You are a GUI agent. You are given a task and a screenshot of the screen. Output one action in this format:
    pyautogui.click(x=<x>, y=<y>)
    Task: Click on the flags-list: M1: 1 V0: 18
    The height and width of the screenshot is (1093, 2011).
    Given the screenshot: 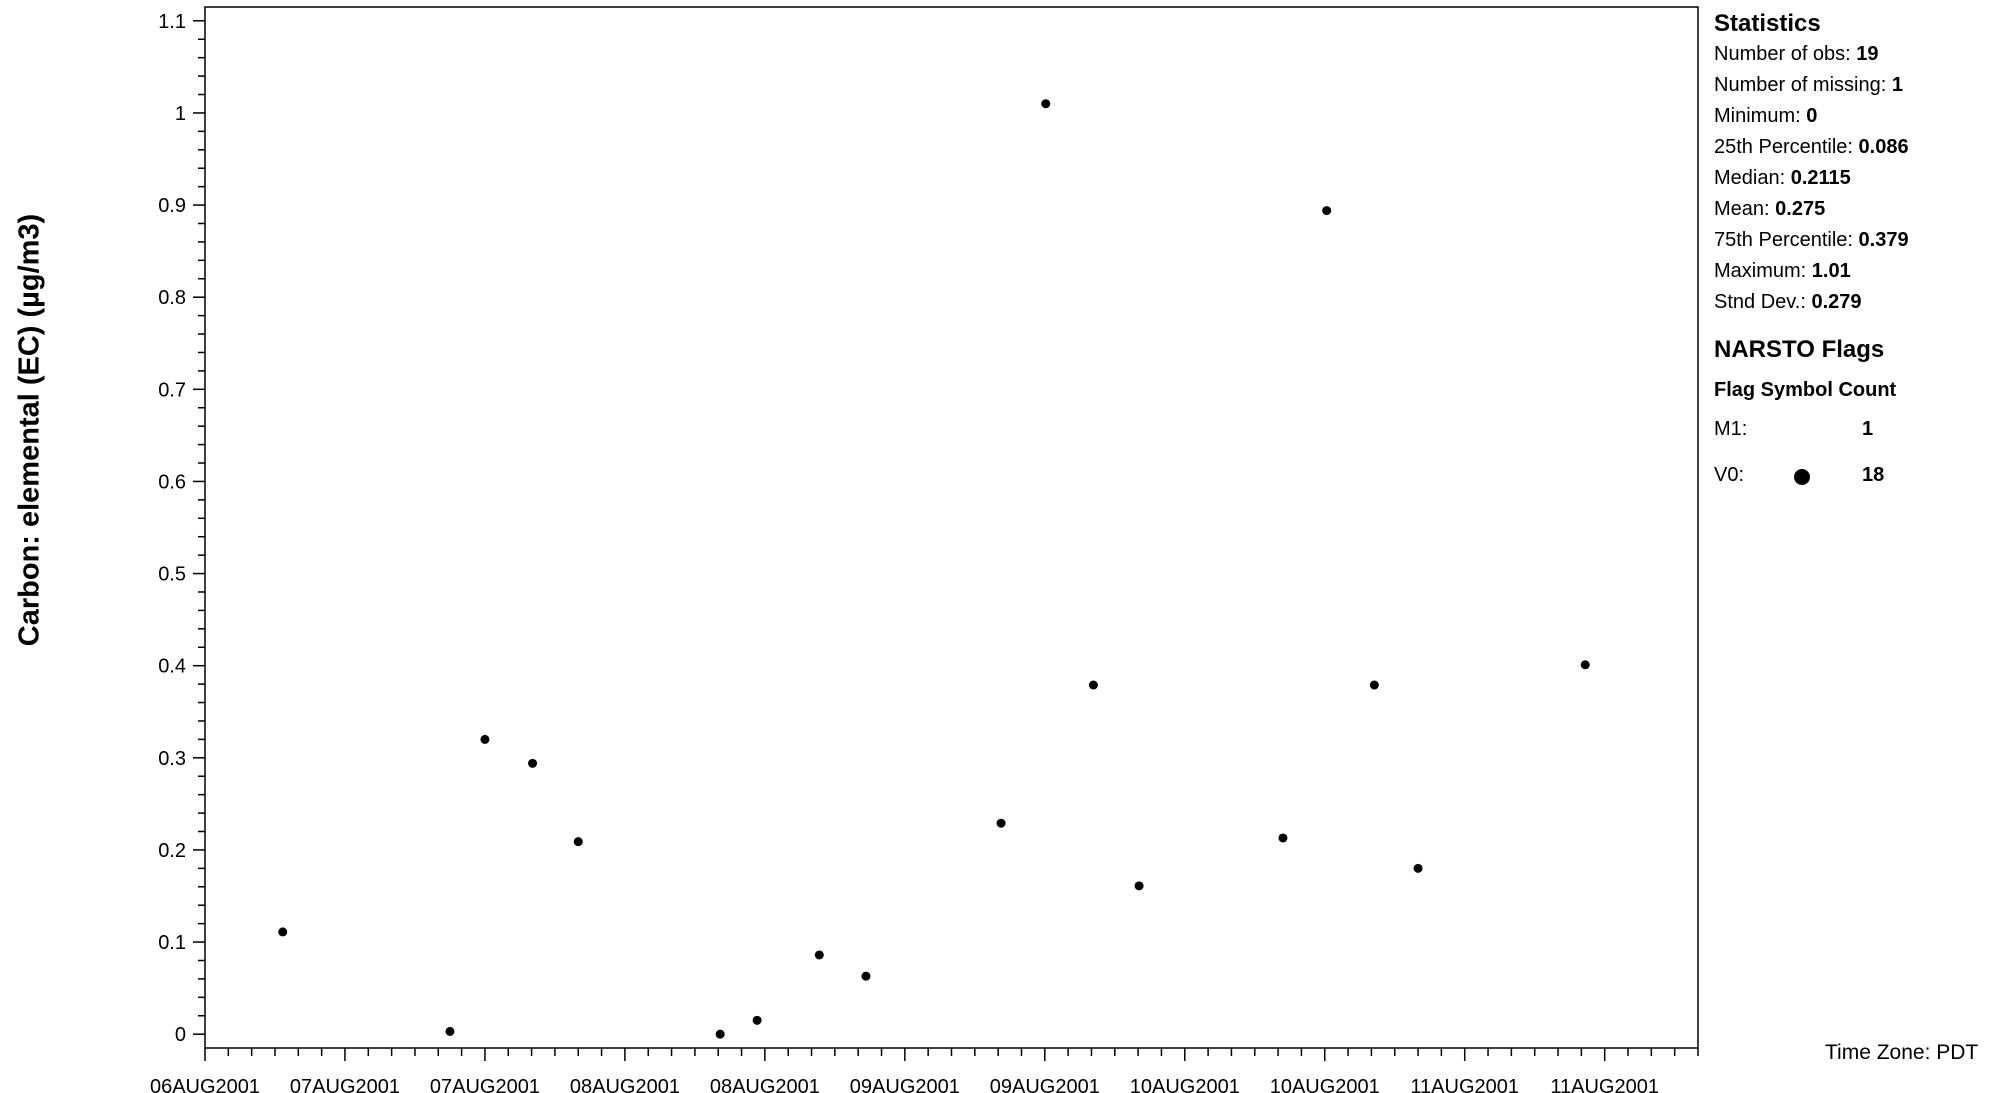 What is the action you would take?
    pyautogui.click(x=1859, y=452)
    